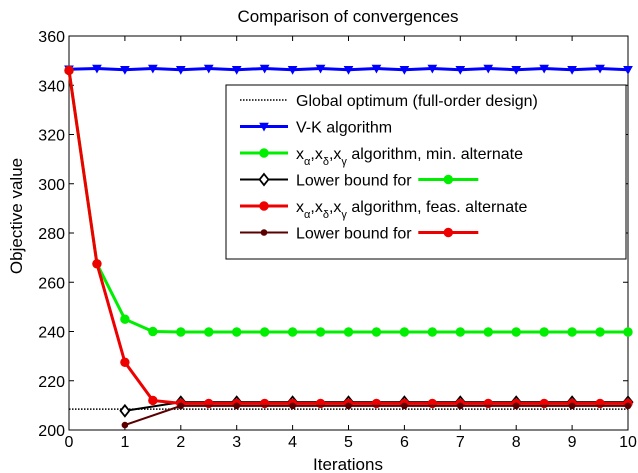  Describe the element at coordinates (348, 442) in the screenshot. I see `x-tick-label: 5` at that location.